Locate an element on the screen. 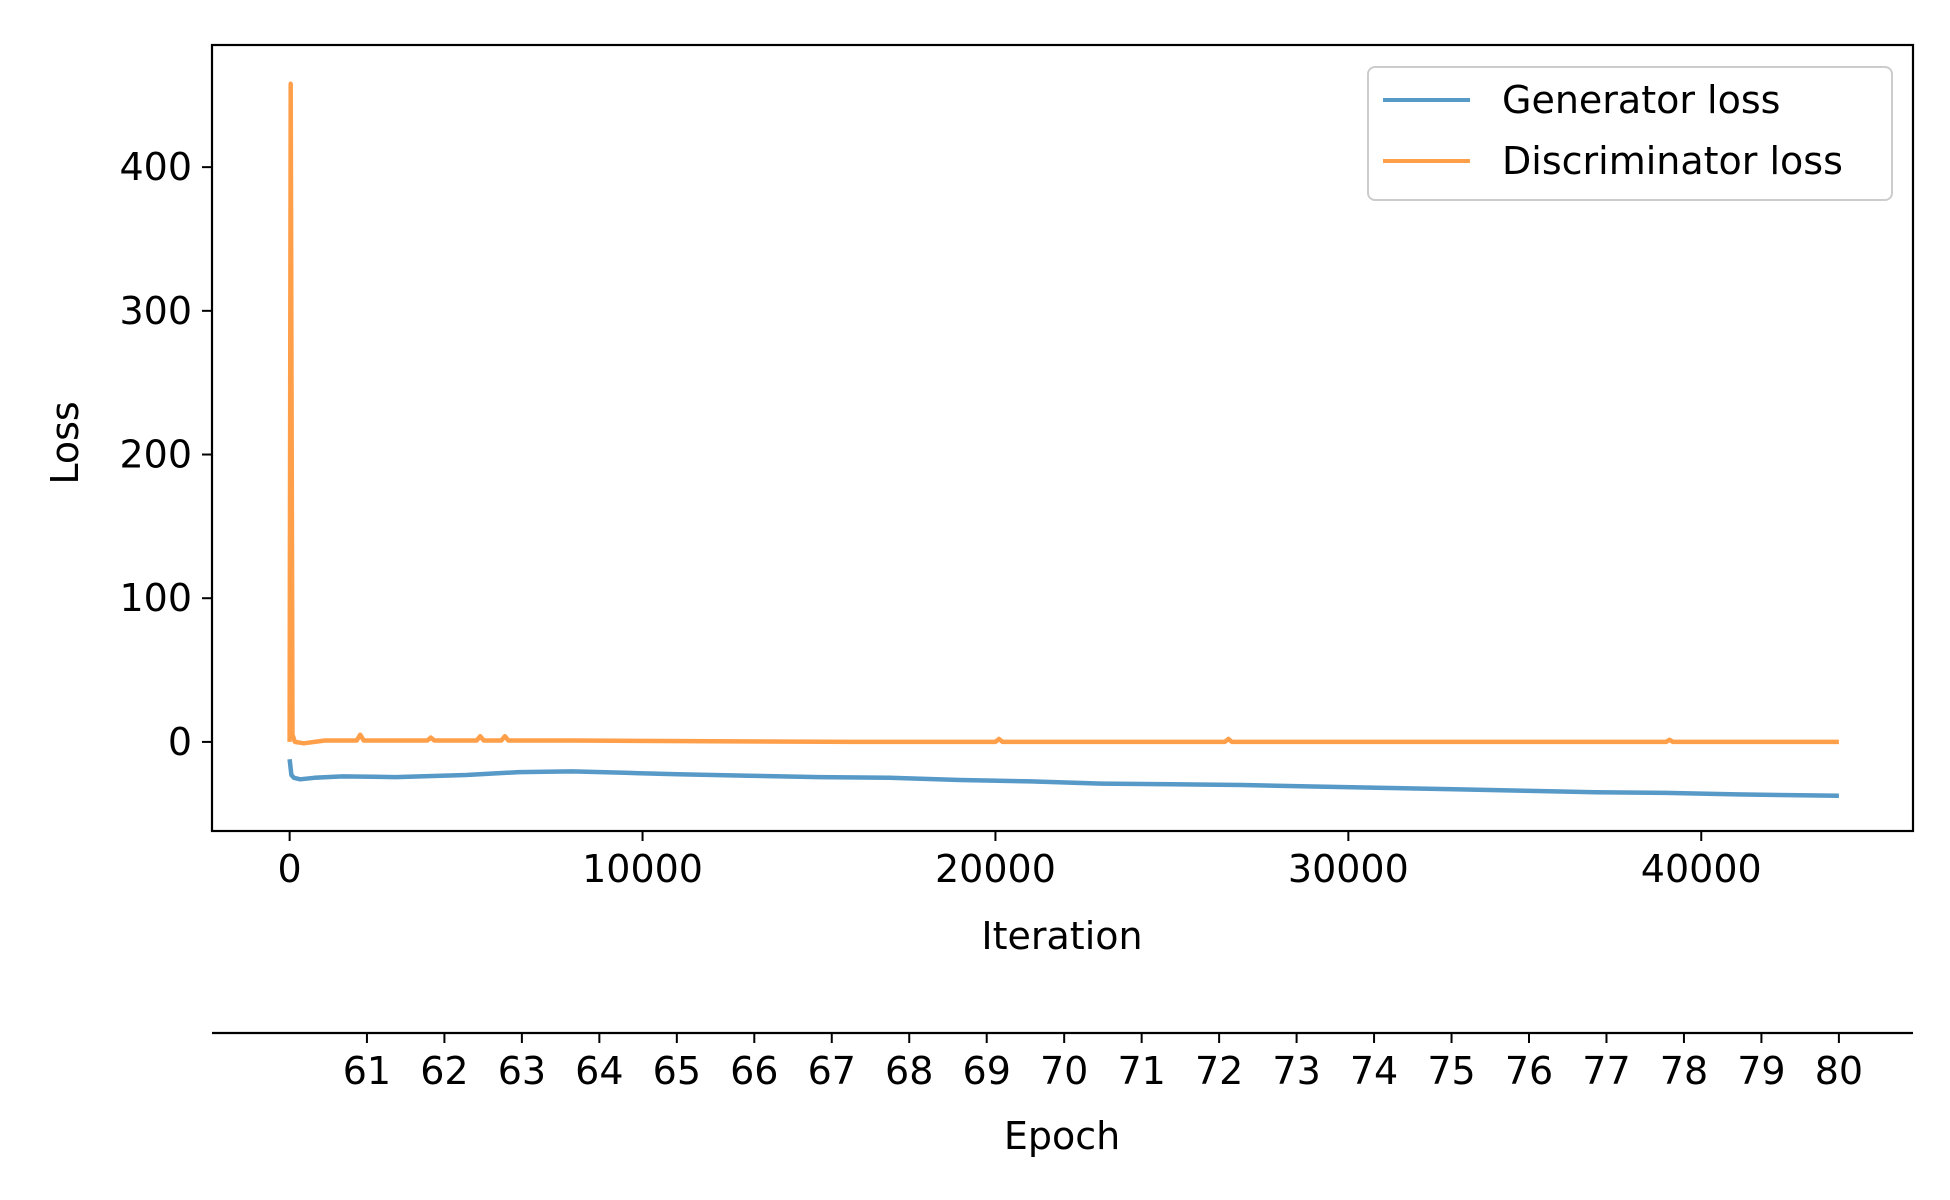 This screenshot has height=1200, width=1950. y-axis-ticks: 0 100 200 300 400 is located at coordinates (165, 454).